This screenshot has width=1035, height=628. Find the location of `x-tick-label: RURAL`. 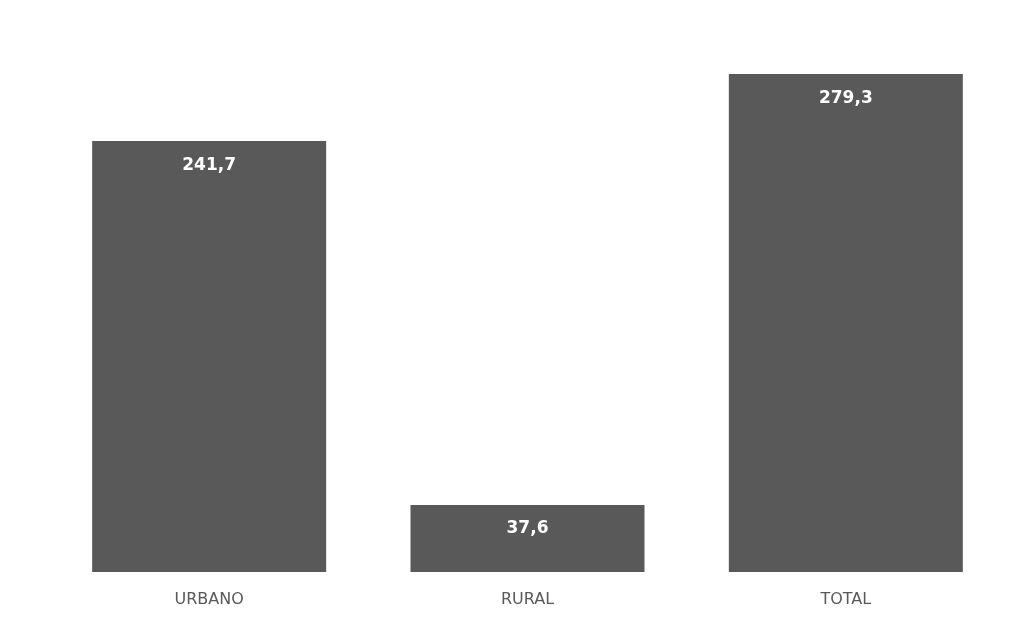

x-tick-label: RURAL is located at coordinates (527, 598).